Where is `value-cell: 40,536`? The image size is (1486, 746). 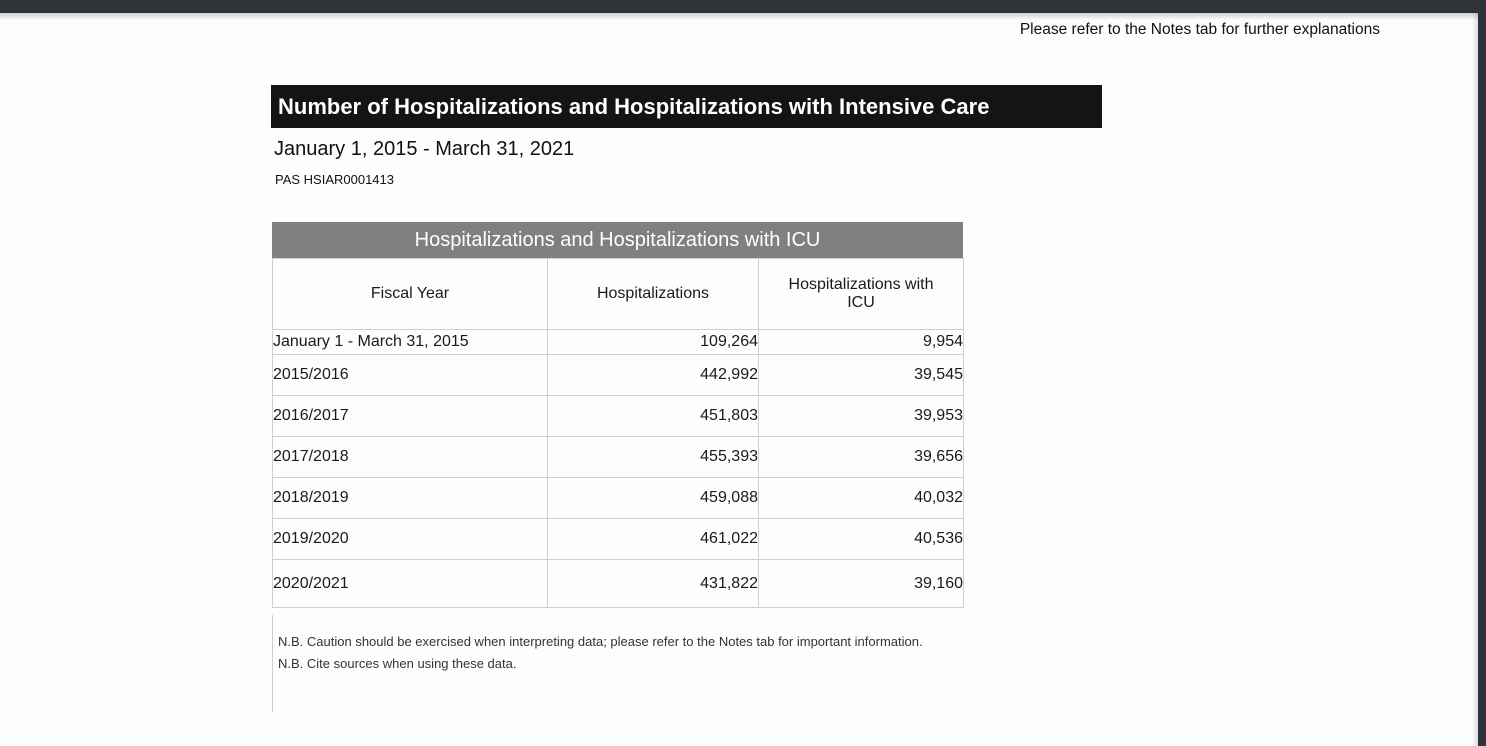 value-cell: 40,536 is located at coordinates (861, 539).